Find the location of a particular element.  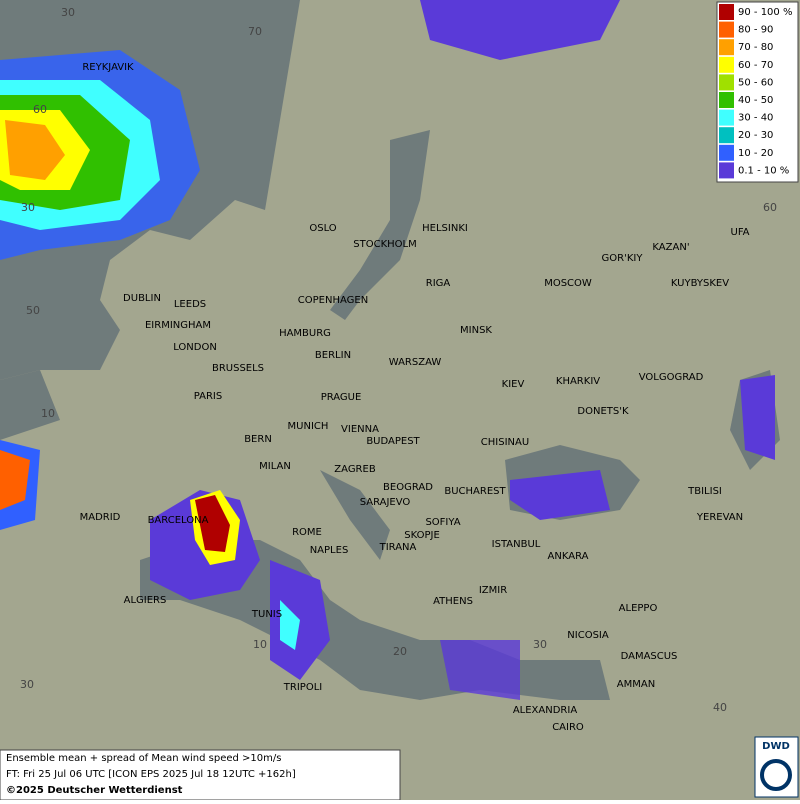

logo: DWD is located at coordinates (776, 746).